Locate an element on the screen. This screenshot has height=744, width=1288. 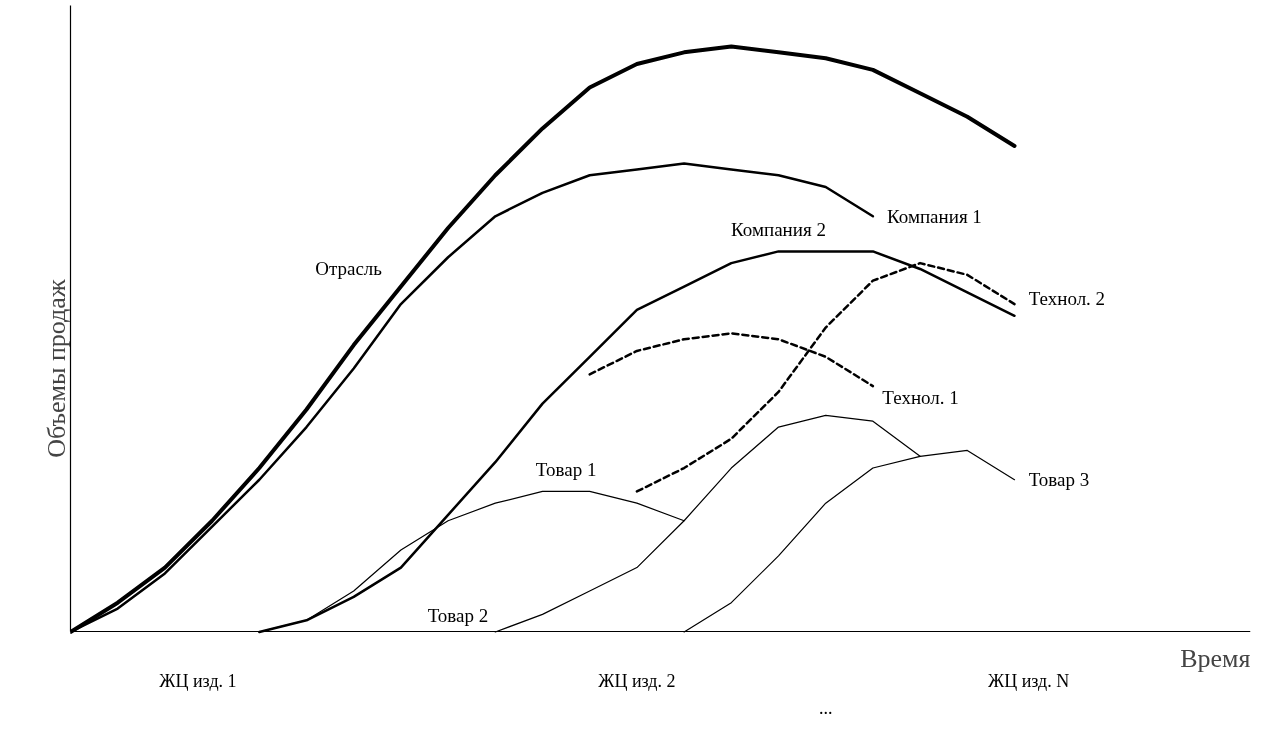
series-label: Товар 2 is located at coordinates (458, 616).